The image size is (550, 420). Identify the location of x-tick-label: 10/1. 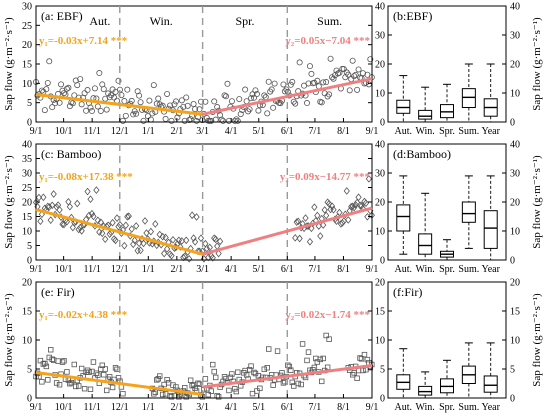
(64, 131).